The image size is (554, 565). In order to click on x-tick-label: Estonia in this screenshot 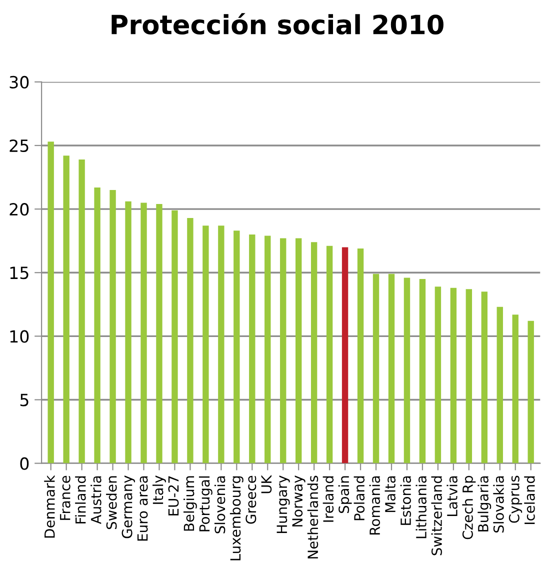, I will do `click(406, 500)`.